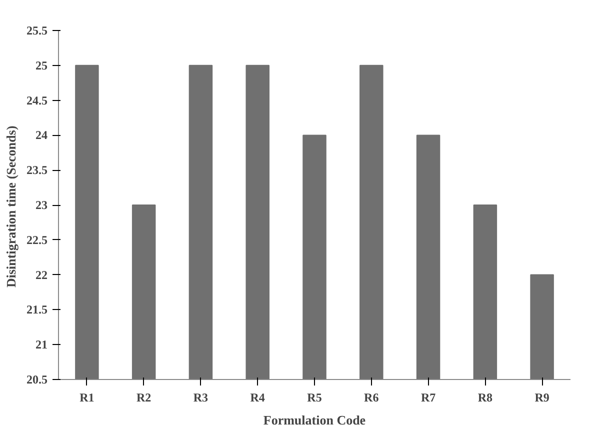 This screenshot has height=438, width=609. What do you see at coordinates (144, 397) in the screenshot?
I see `x-tick-label: R2` at bounding box center [144, 397].